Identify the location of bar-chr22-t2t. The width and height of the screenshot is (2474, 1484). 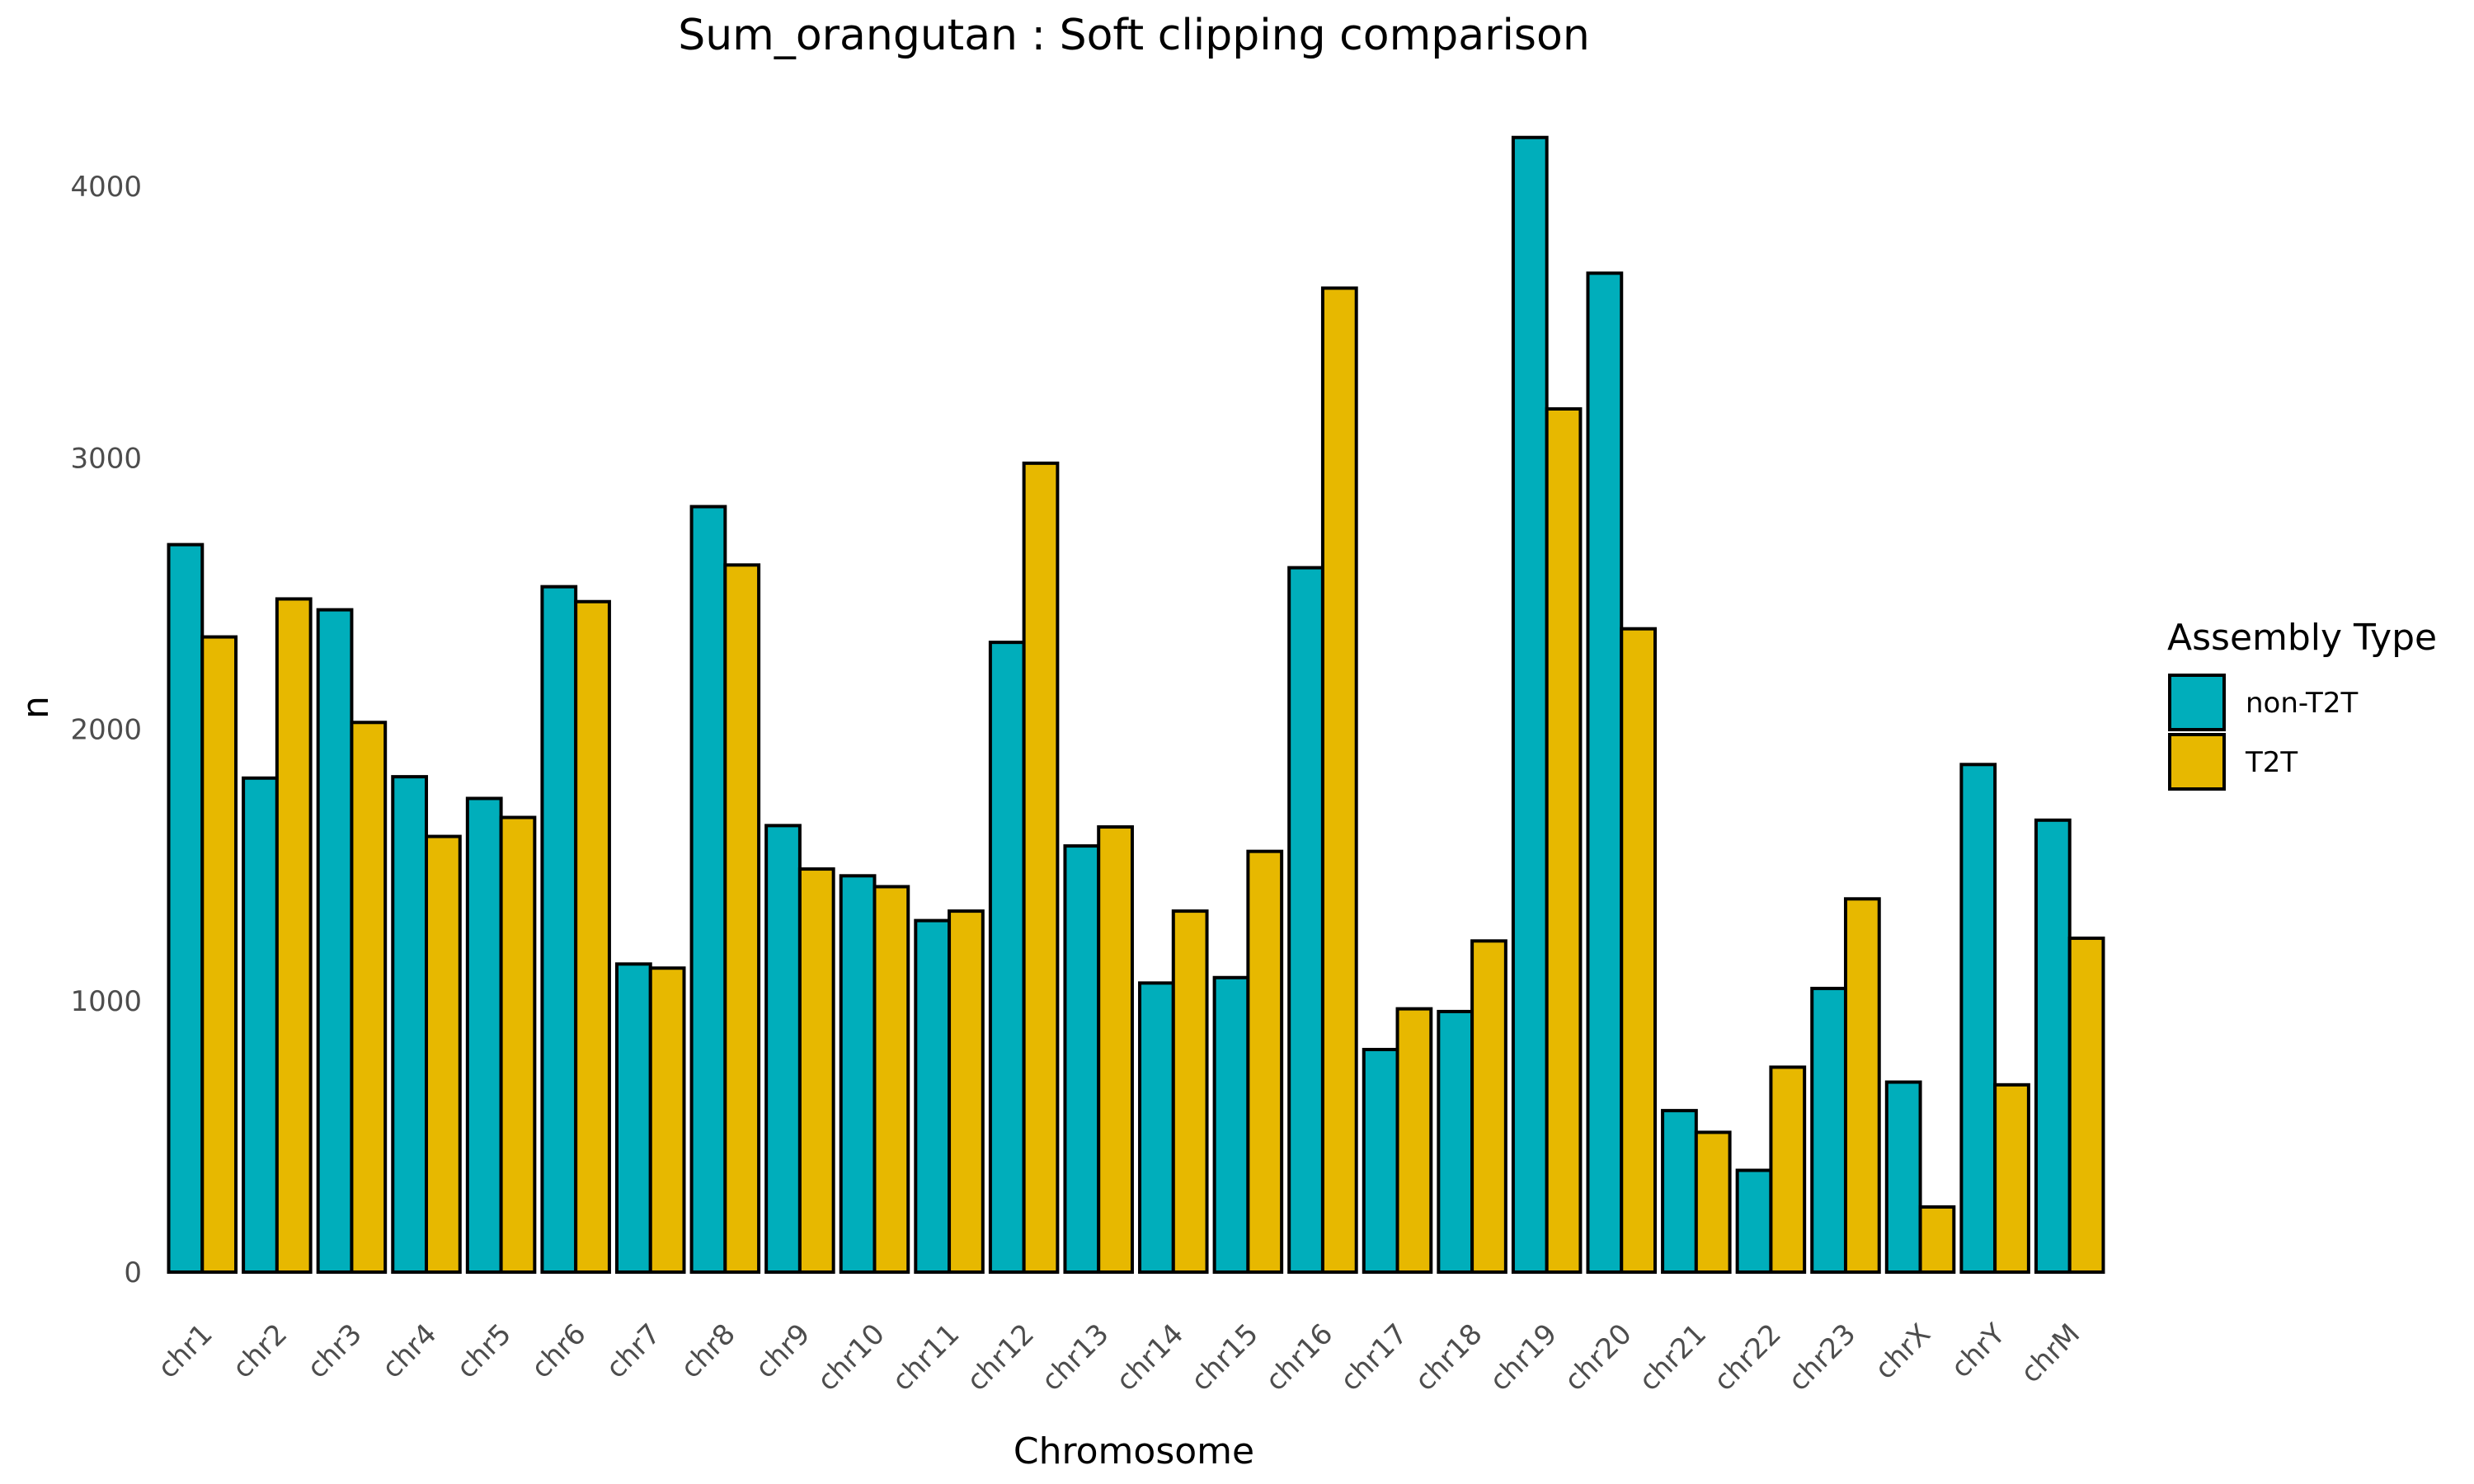
(1788, 1170).